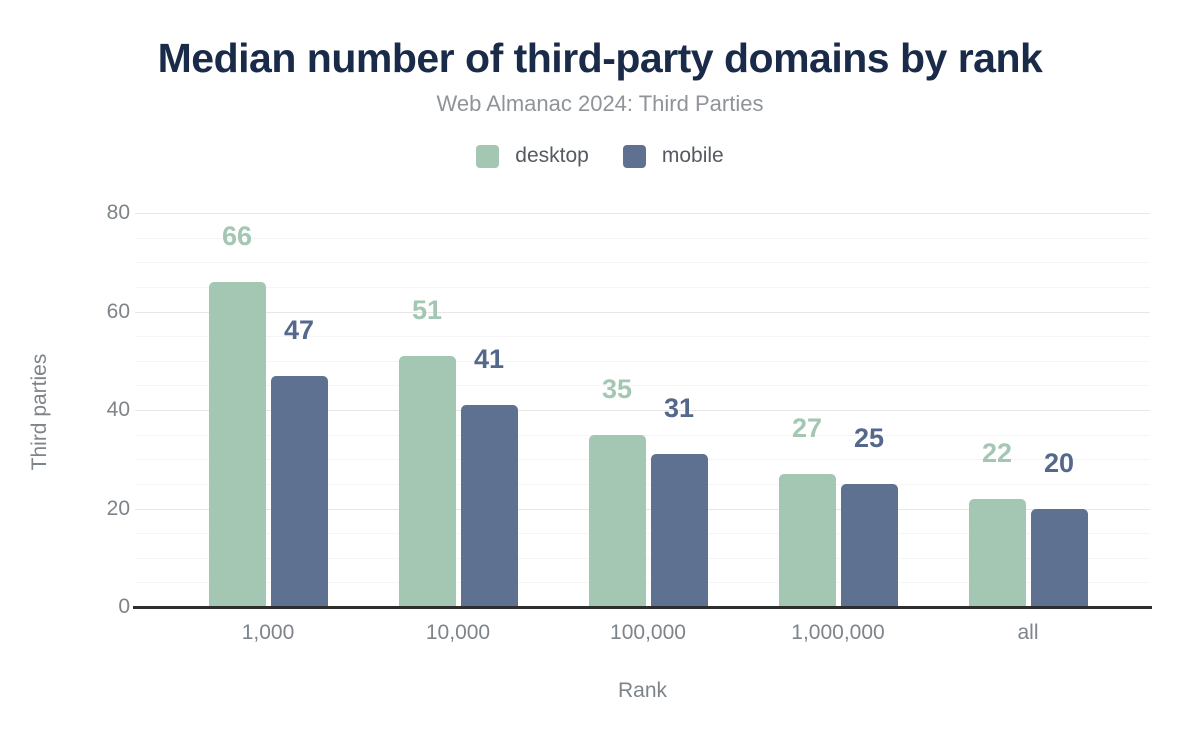  I want to click on value-label-desktop-10,000: 51, so click(427, 309).